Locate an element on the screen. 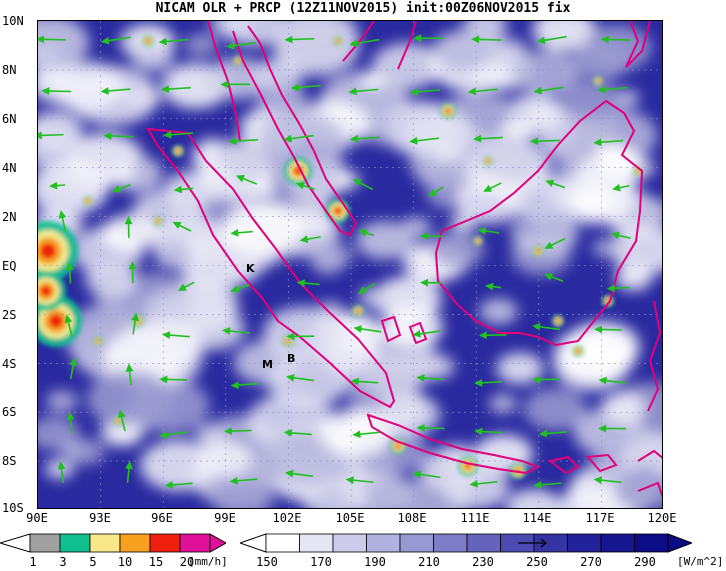 This screenshot has width=726, height=571. precip-colorbar-low-arrow is located at coordinates (15, 543).